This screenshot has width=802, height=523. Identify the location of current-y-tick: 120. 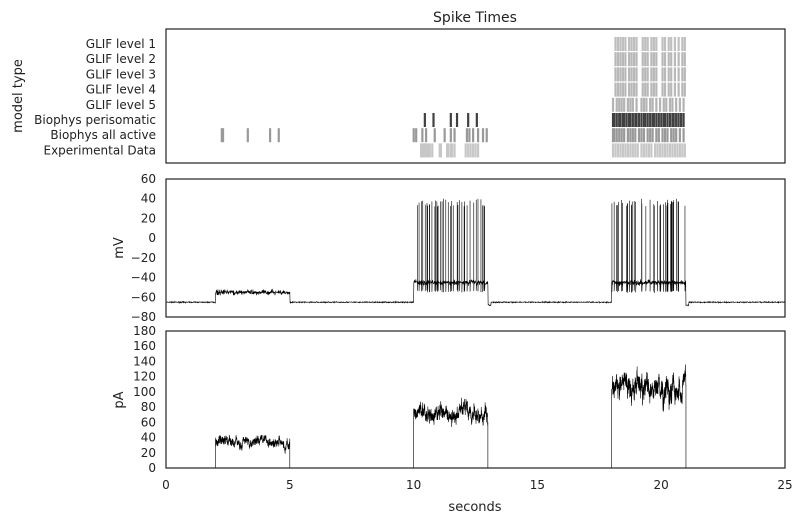
(144, 377).